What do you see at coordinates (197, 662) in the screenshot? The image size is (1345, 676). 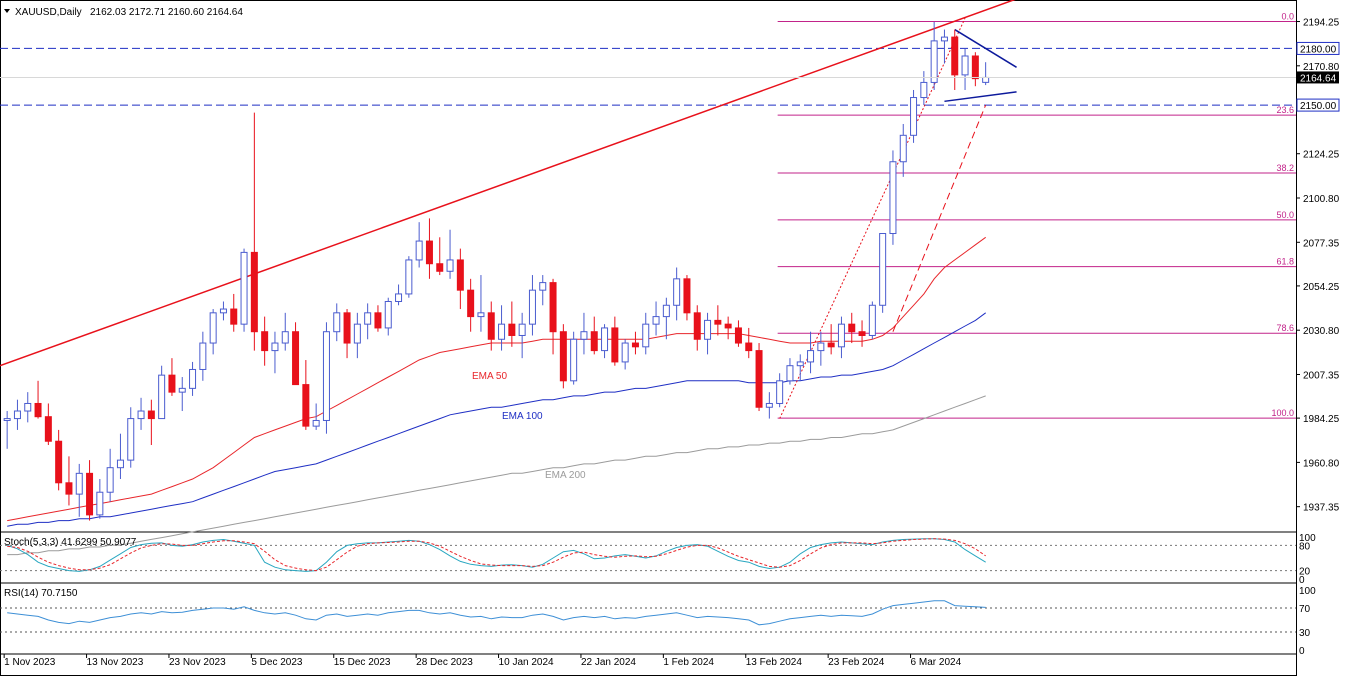 I see `time-tick-label-2: 23 Nov 2023` at bounding box center [197, 662].